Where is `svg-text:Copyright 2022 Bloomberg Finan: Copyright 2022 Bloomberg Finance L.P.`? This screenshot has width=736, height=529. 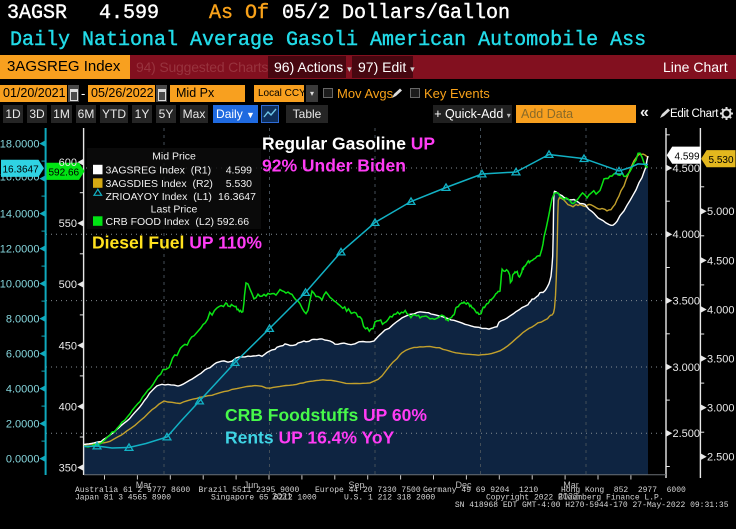 svg-text:Copyright 2022 Bloomberg Finan: Copyright 2022 Bloomberg Finance L.P. is located at coordinates (575, 498).